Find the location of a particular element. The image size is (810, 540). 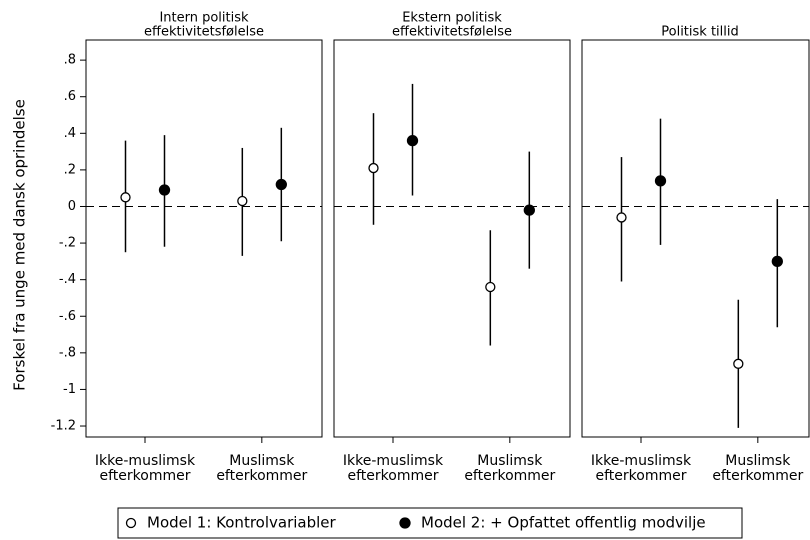

y-tick-label: -1.2 is located at coordinates (63, 426).